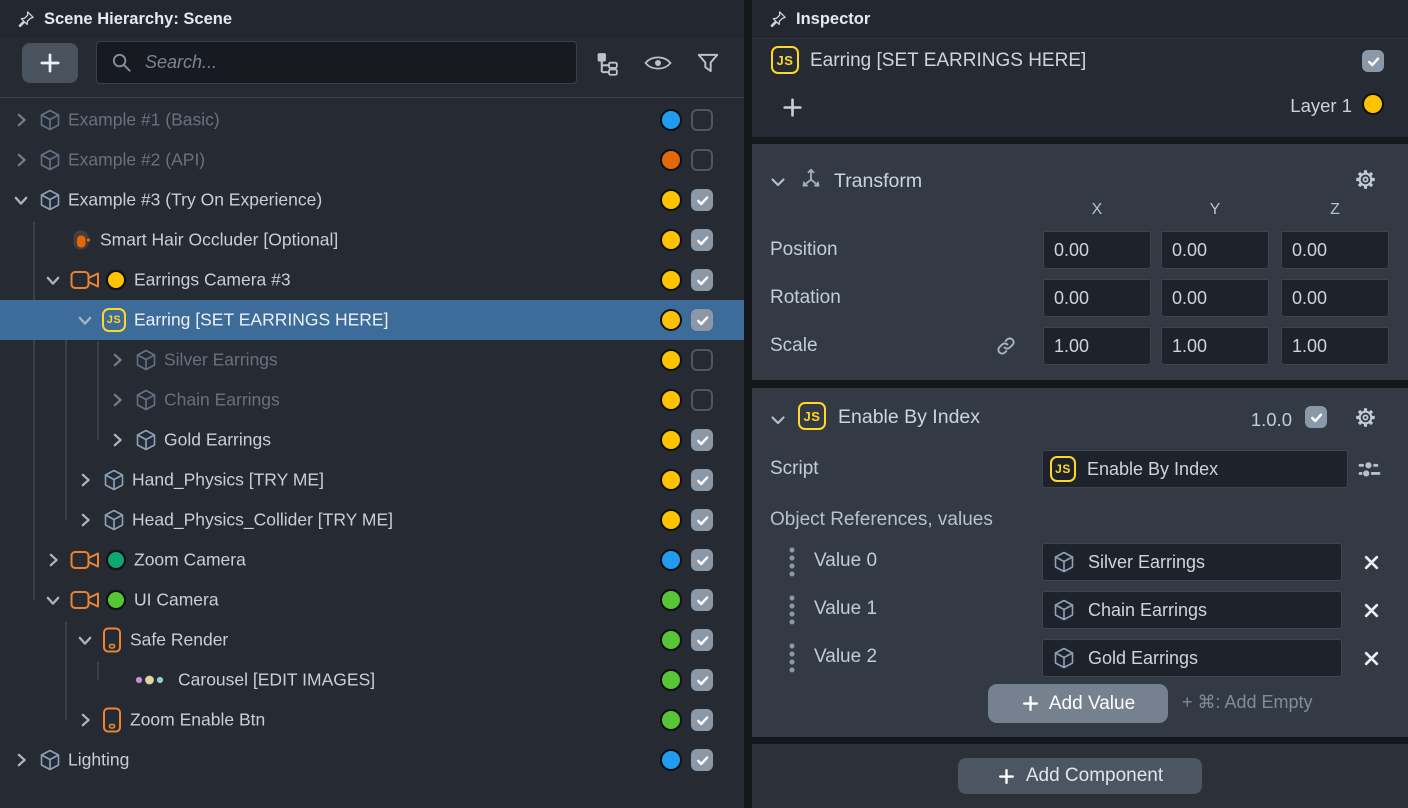 The width and height of the screenshot is (1408, 808). What do you see at coordinates (1215, 346) in the screenshot?
I see `transform-field-y: 1.00` at bounding box center [1215, 346].